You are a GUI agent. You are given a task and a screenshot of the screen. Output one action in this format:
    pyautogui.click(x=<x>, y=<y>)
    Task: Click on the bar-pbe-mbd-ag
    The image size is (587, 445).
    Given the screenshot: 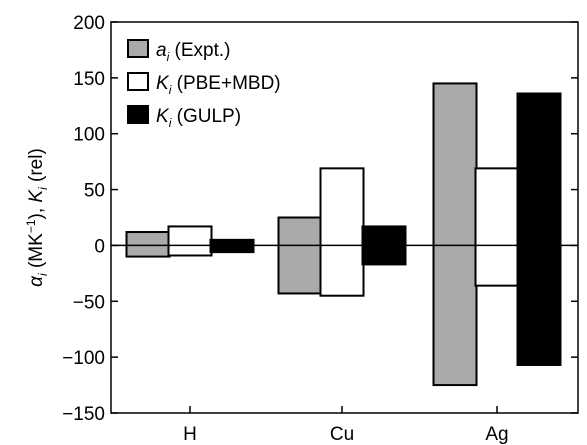 What is the action you would take?
    pyautogui.click(x=497, y=227)
    